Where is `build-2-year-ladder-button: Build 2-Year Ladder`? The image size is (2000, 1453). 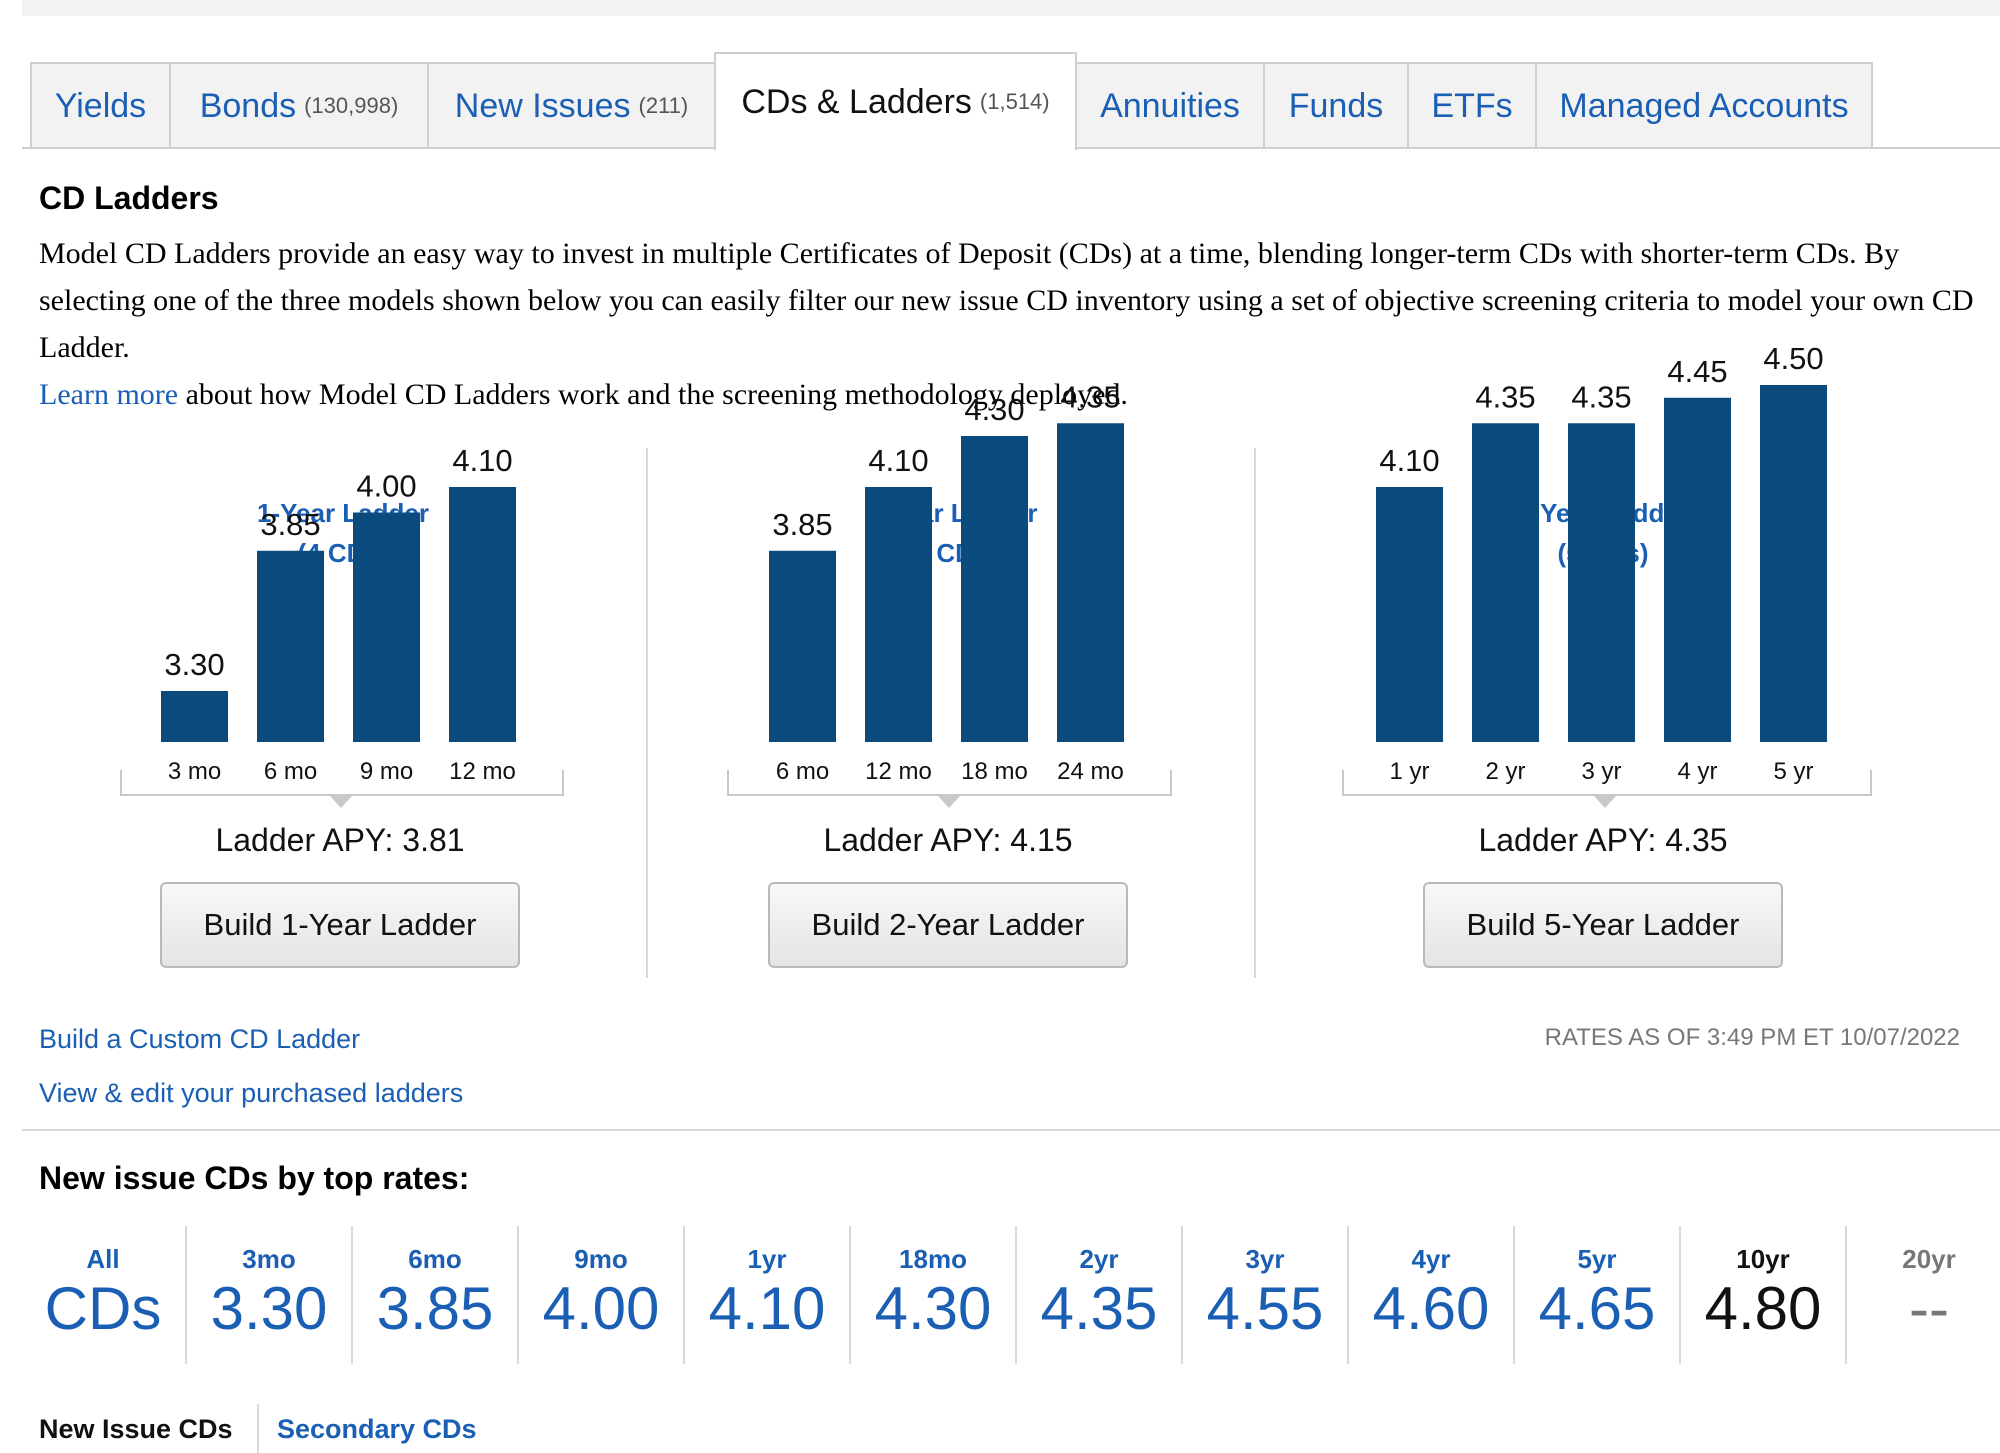
build-2-year-ladder-button: Build 2-Year Ladder is located at coordinates (948, 925).